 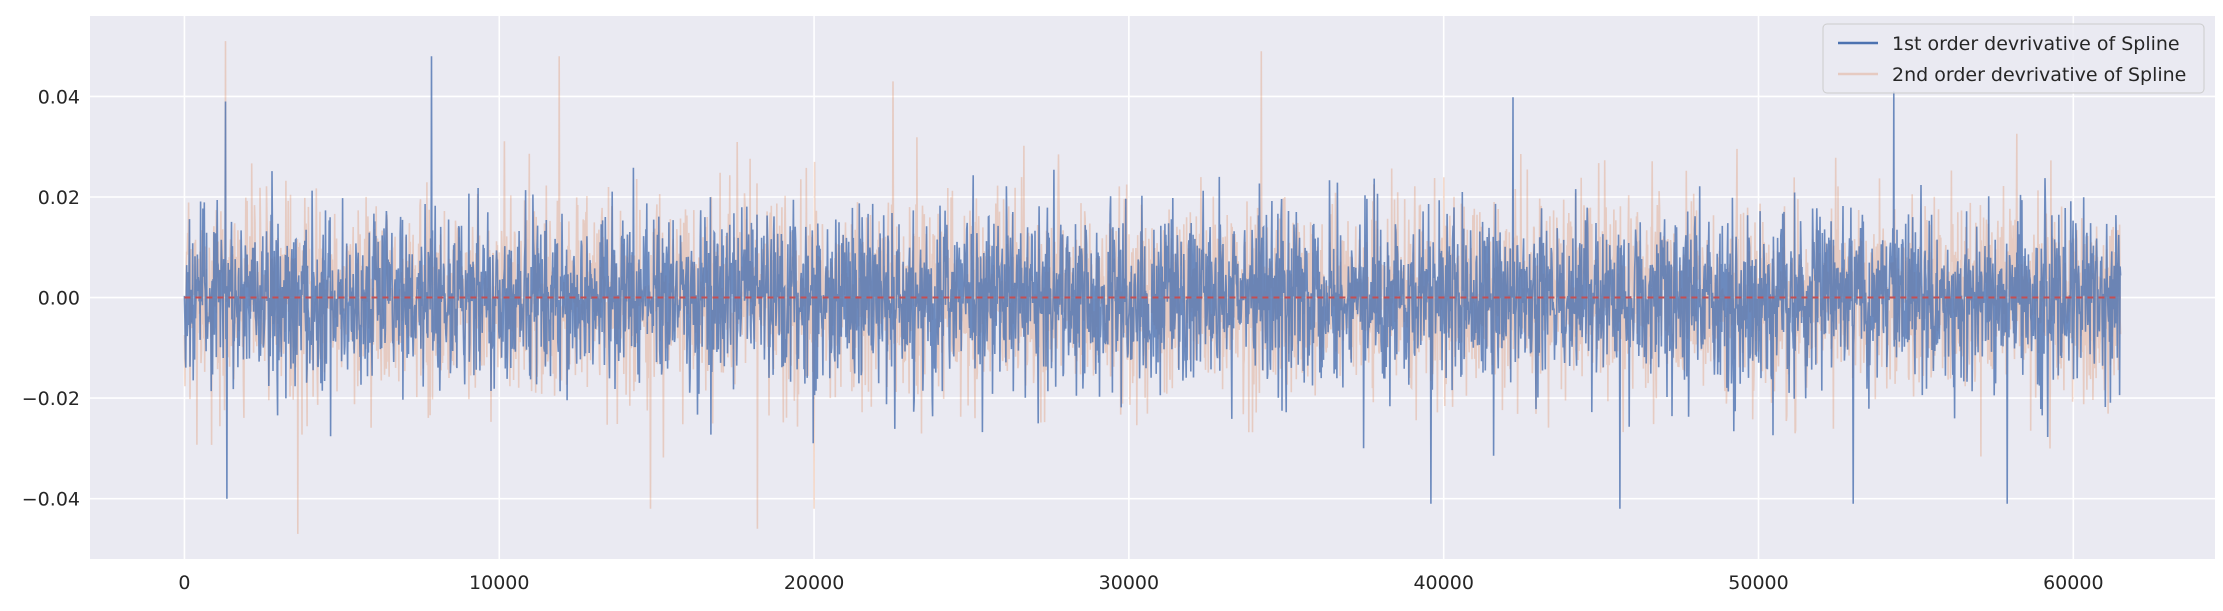 I want to click on x-tick-labels: 0 10000 20000 30000 40000 50000 60000, so click(x=1140, y=583).